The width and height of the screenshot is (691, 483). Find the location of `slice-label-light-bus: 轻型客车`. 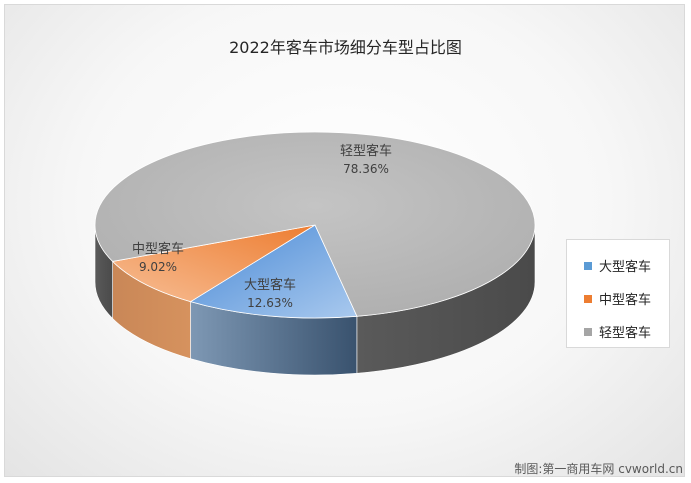

slice-label-light-bus: 轻型客车 is located at coordinates (366, 151).